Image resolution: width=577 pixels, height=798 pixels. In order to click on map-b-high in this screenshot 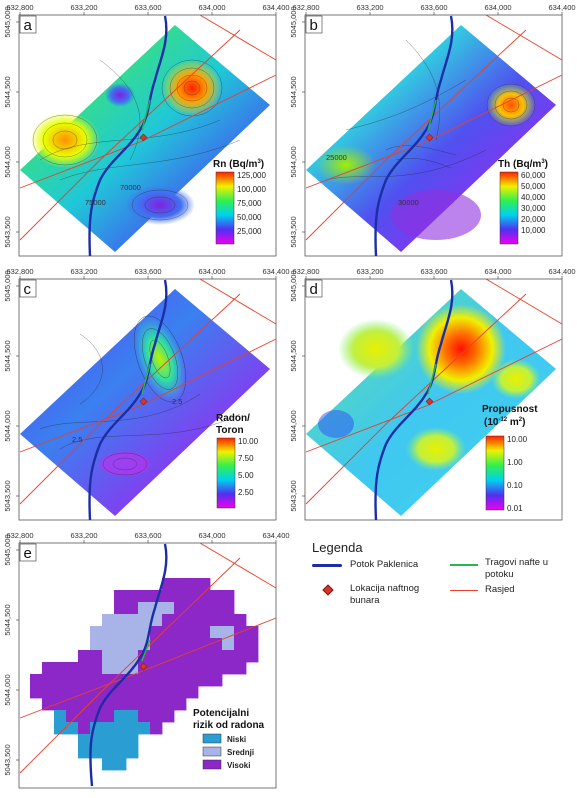, I will do `click(511, 105)`.